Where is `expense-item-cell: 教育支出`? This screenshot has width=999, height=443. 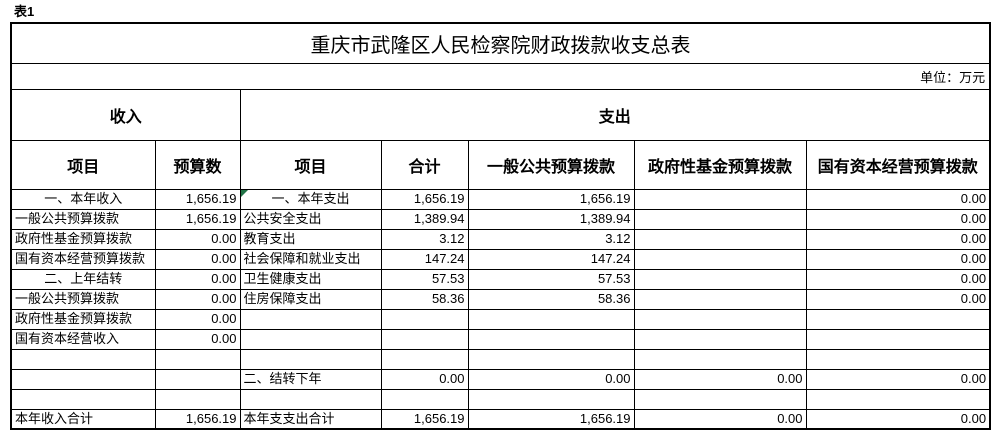
expense-item-cell: 教育支出 is located at coordinates (310, 239).